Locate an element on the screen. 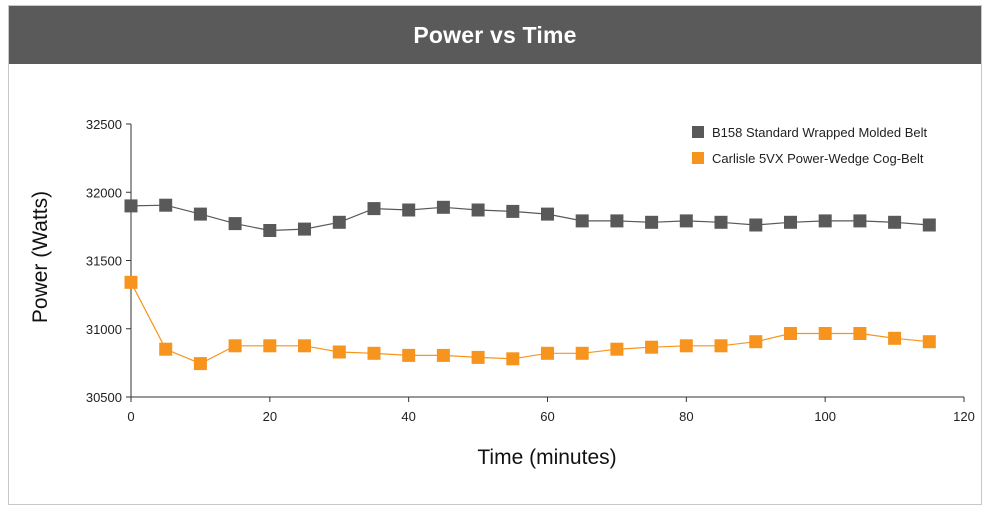  x-tick-label: 120 is located at coordinates (964, 416).